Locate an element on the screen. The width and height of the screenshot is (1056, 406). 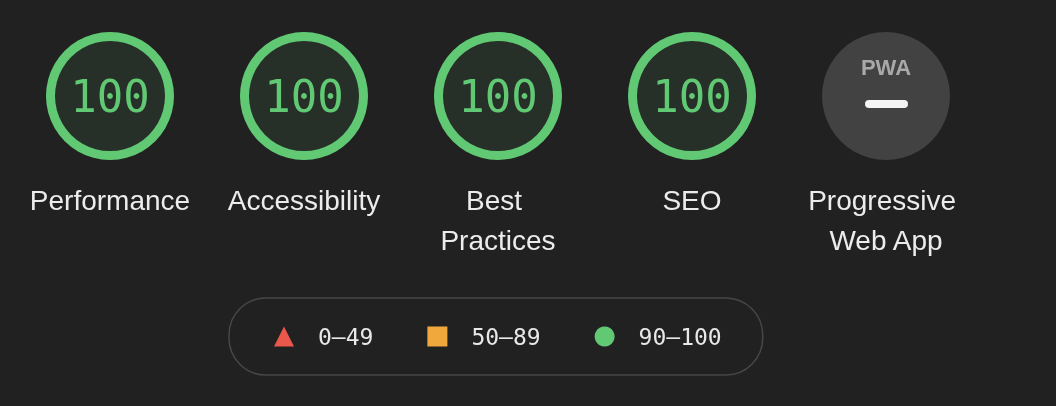
category-label: Accessibility is located at coordinates (304, 200).